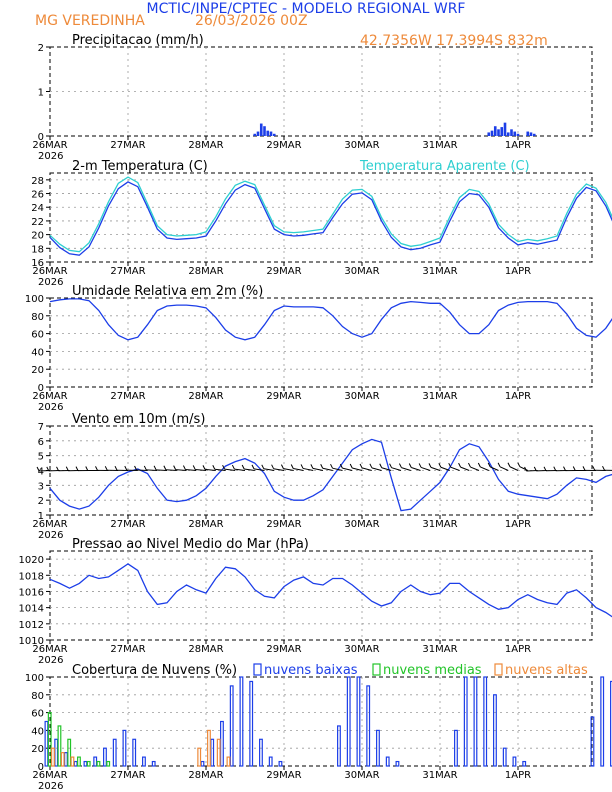  Describe the element at coordinates (138, 419) in the screenshot. I see `panel-title: Vento em 10m (m/s)` at that location.